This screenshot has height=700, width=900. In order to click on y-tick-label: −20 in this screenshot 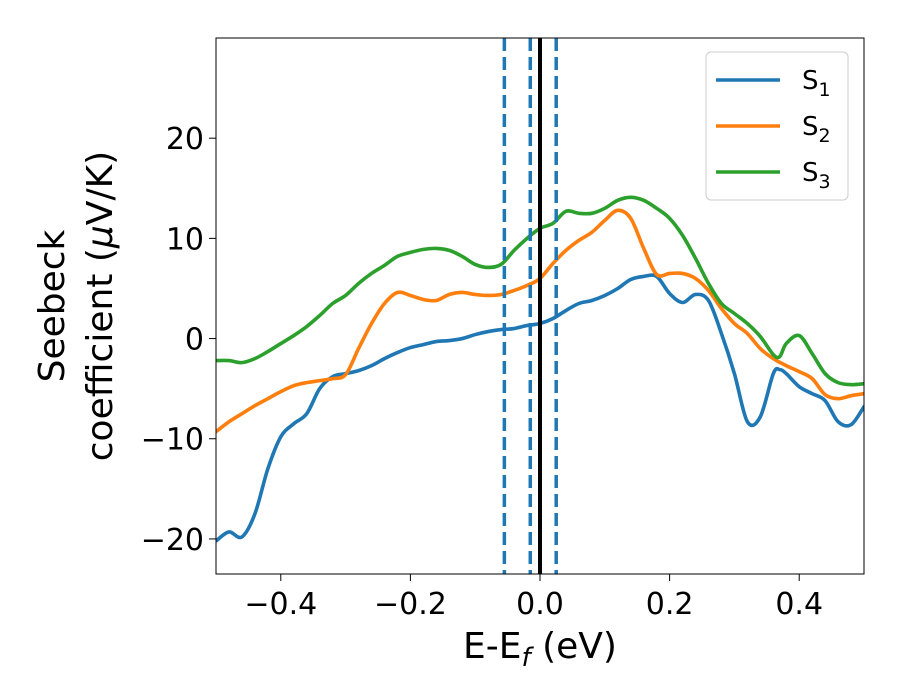, I will do `click(172, 540)`.